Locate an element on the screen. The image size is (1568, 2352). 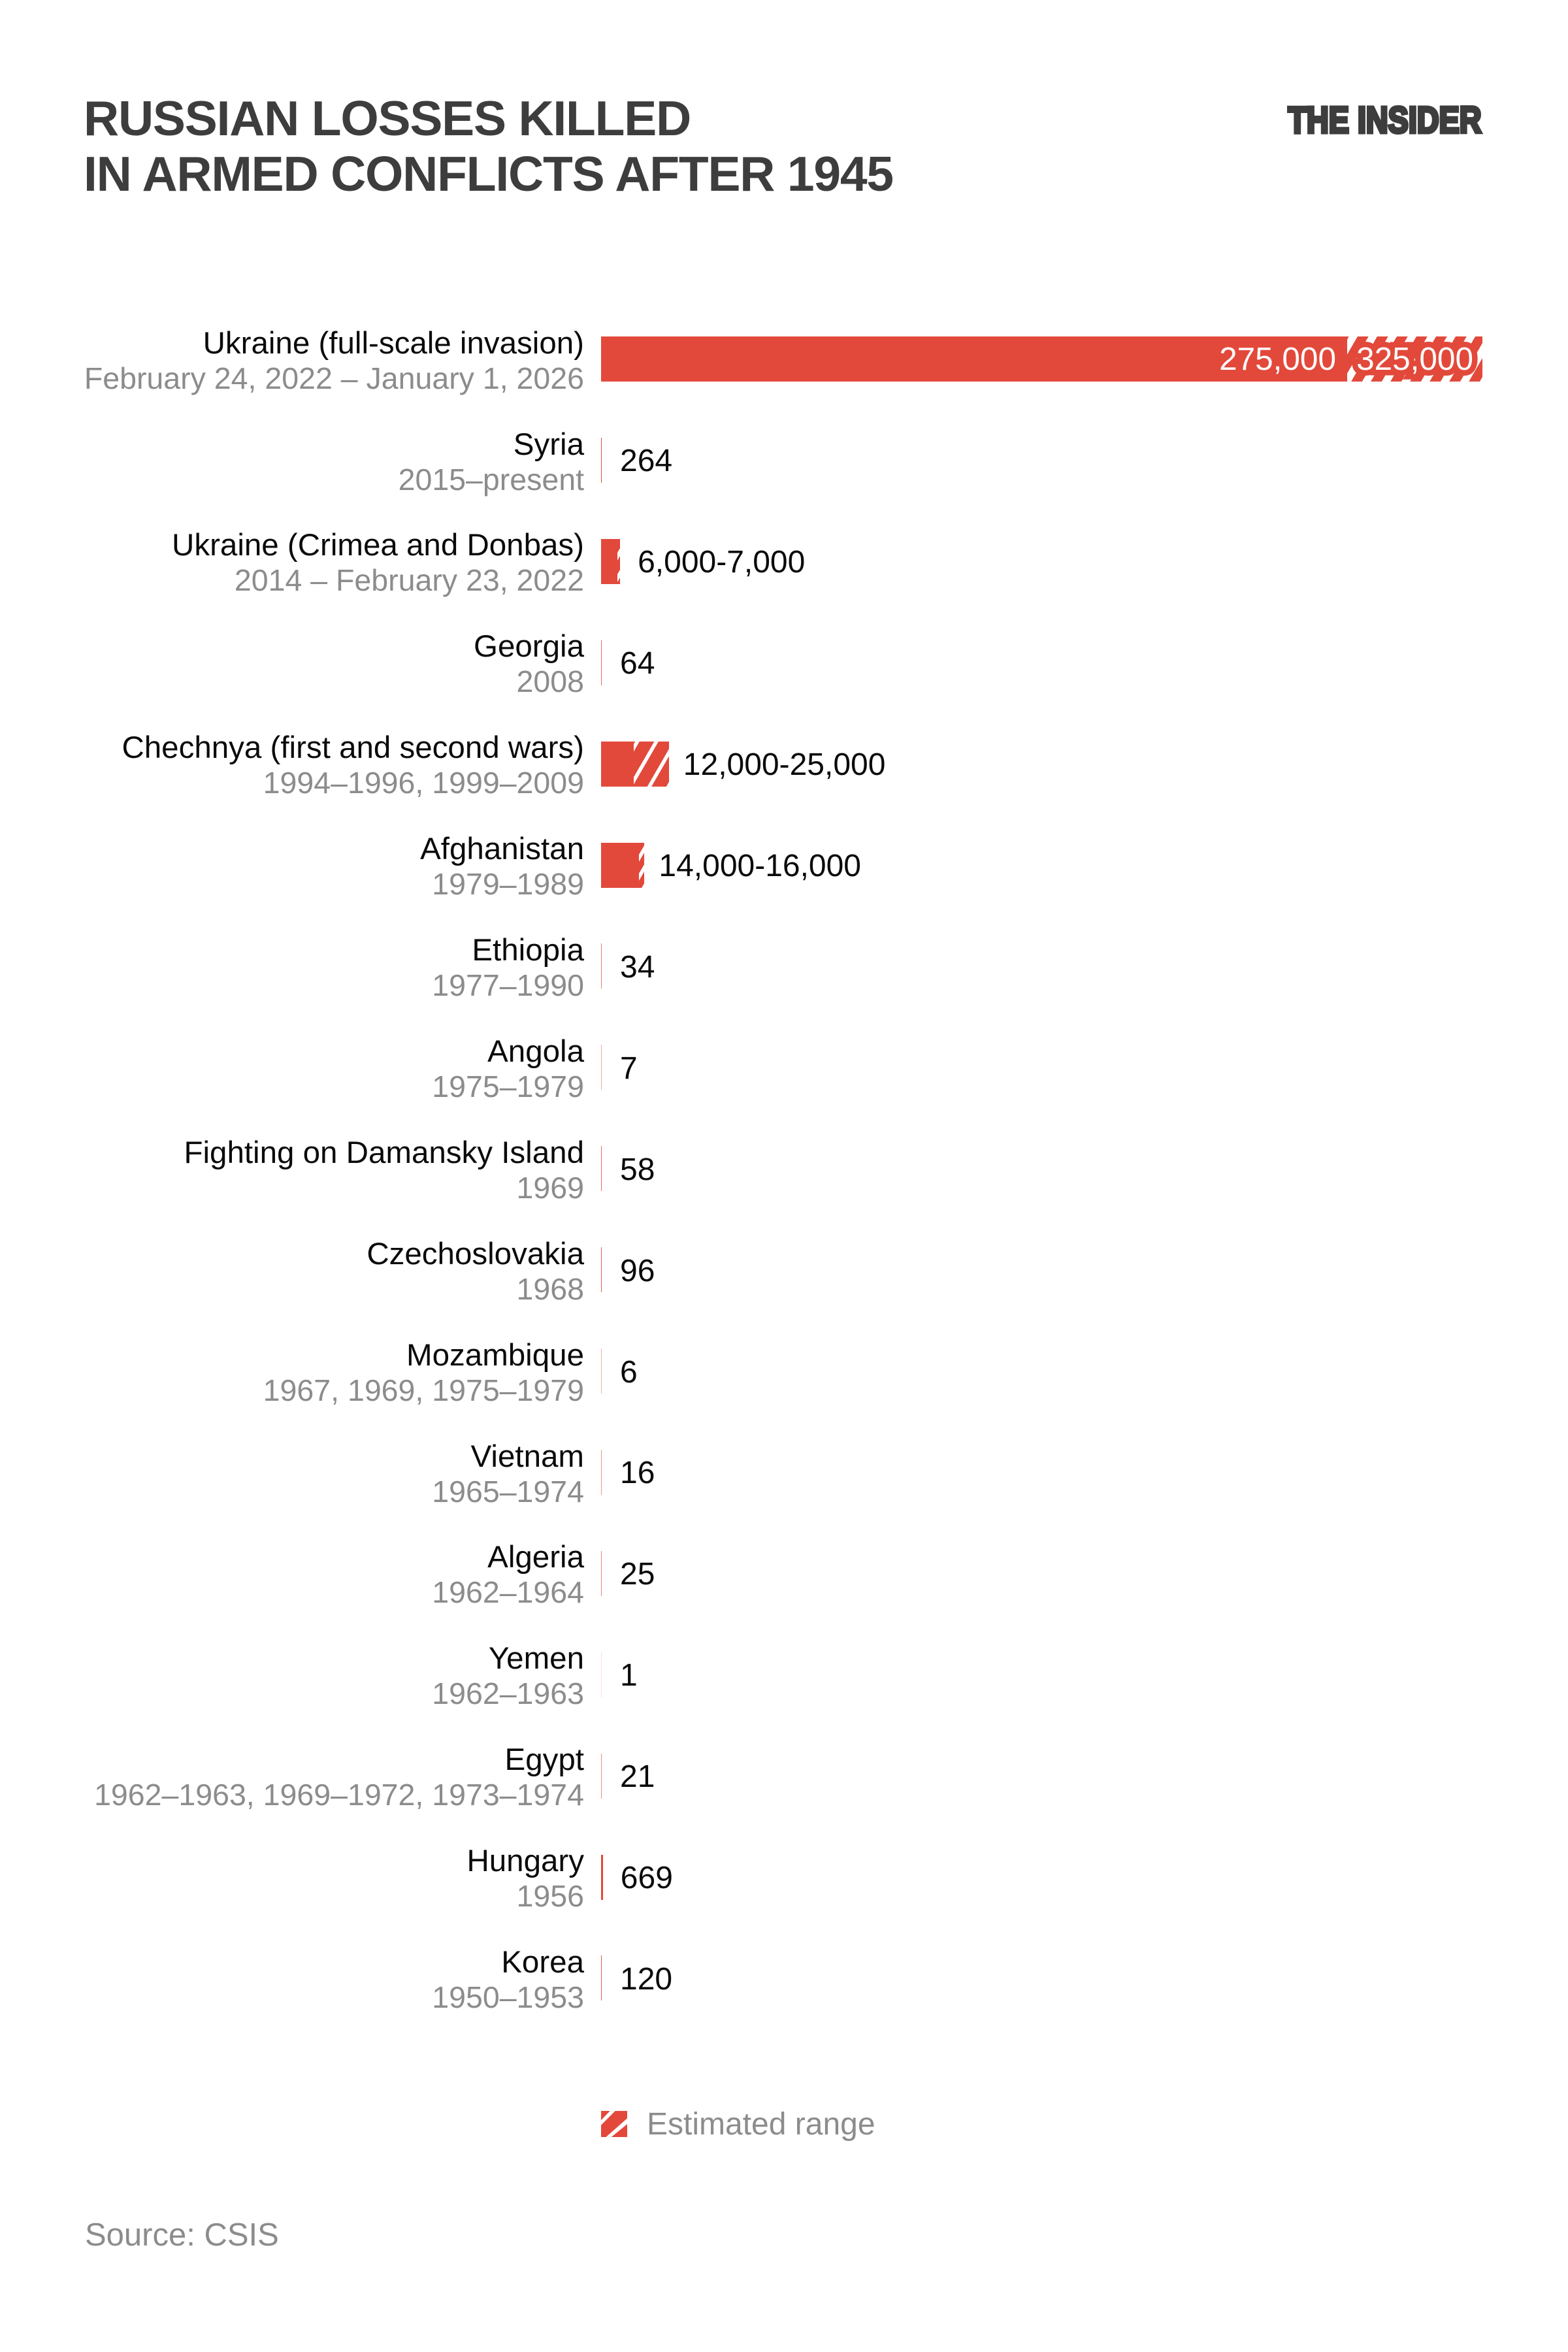
svg-text: THE INSIDER is located at coordinates (1385, 120).